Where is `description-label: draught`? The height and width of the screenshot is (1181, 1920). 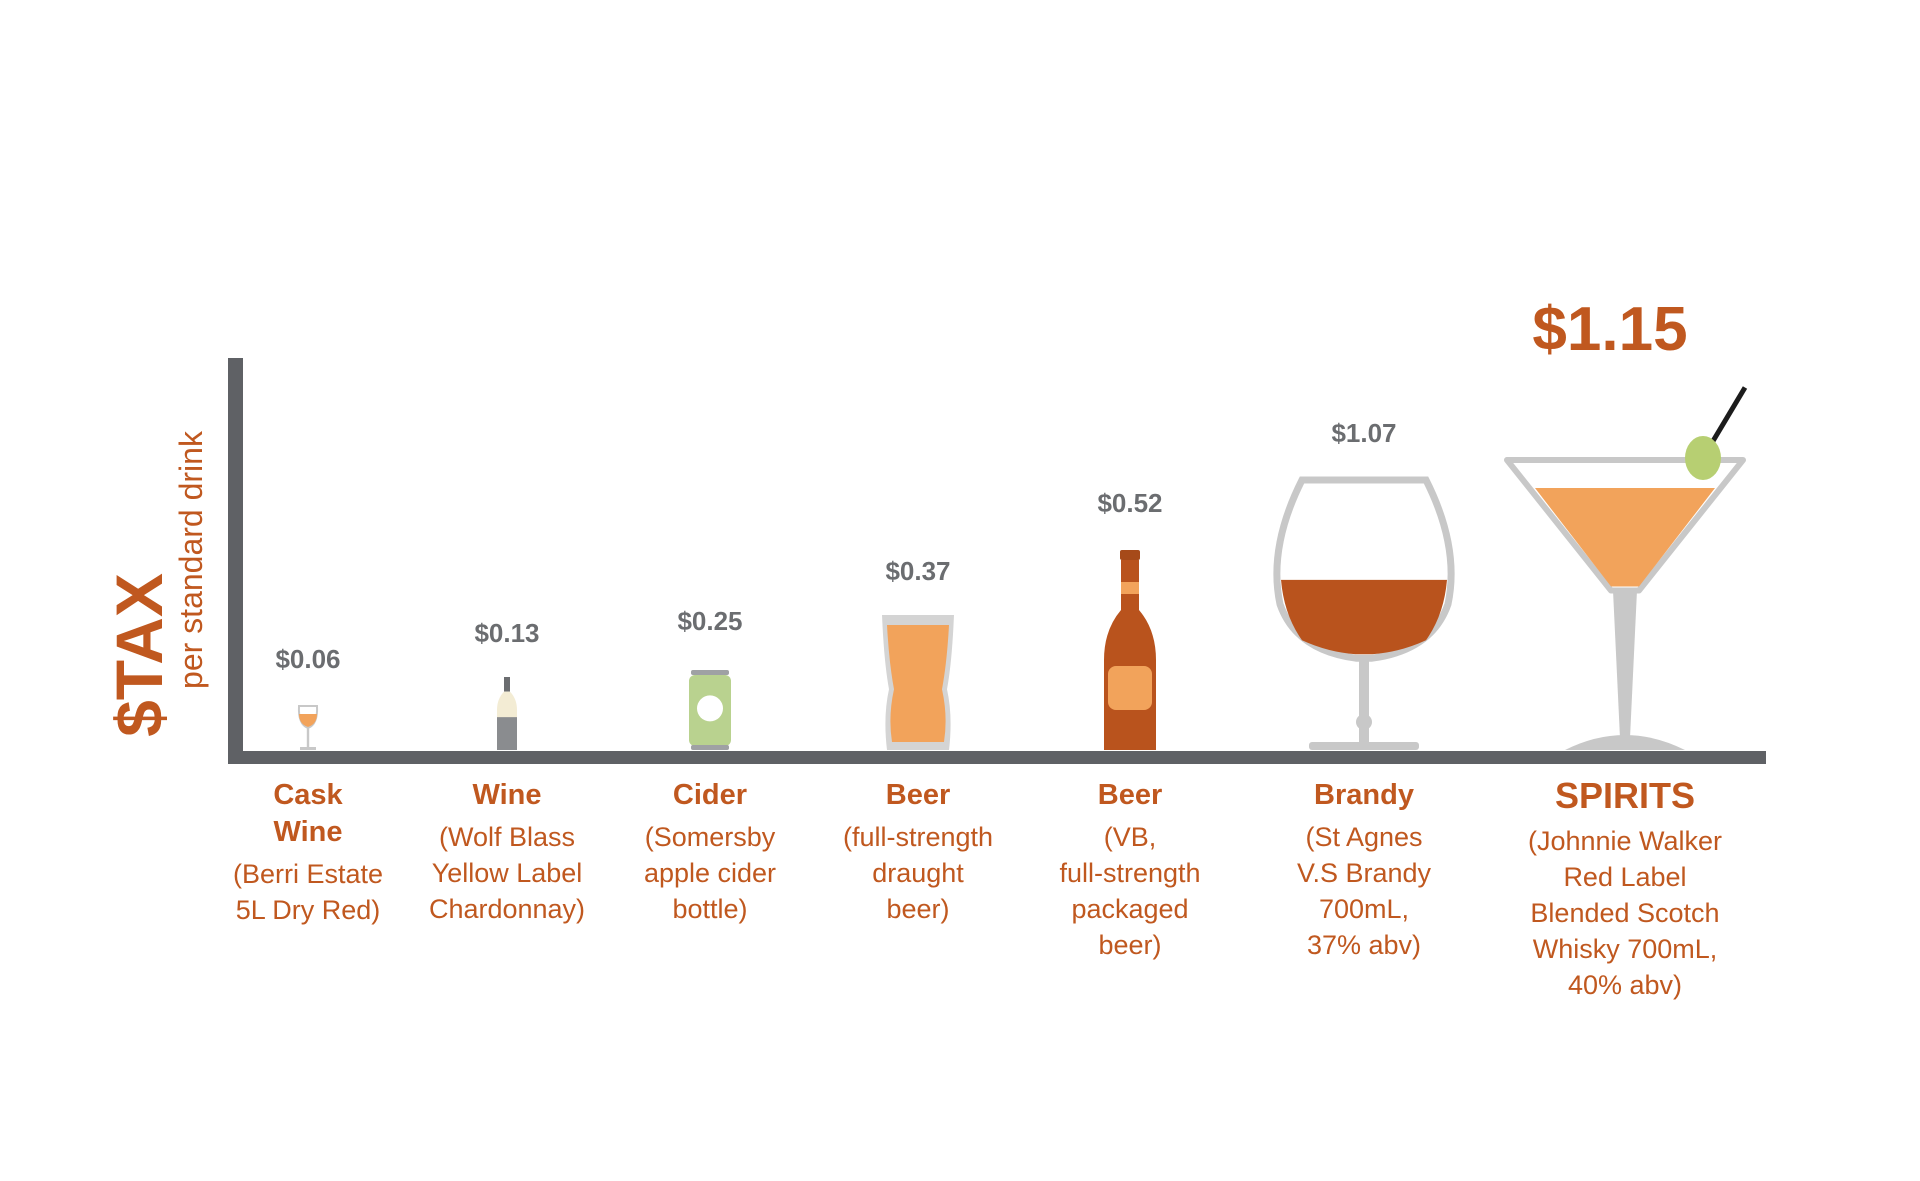
description-label: draught is located at coordinates (918, 873).